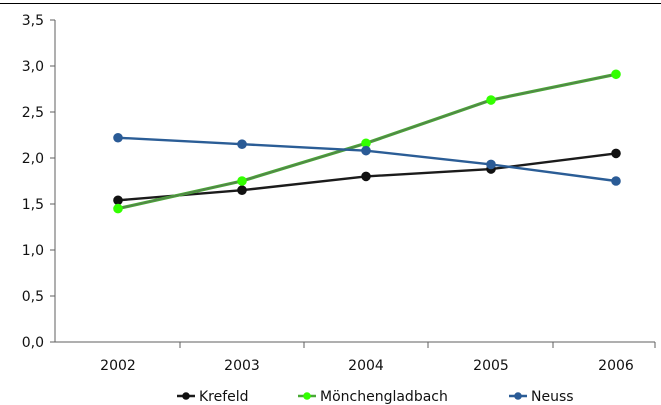  Describe the element at coordinates (33, 67) in the screenshot. I see `y-tick-label: 3,0` at that location.